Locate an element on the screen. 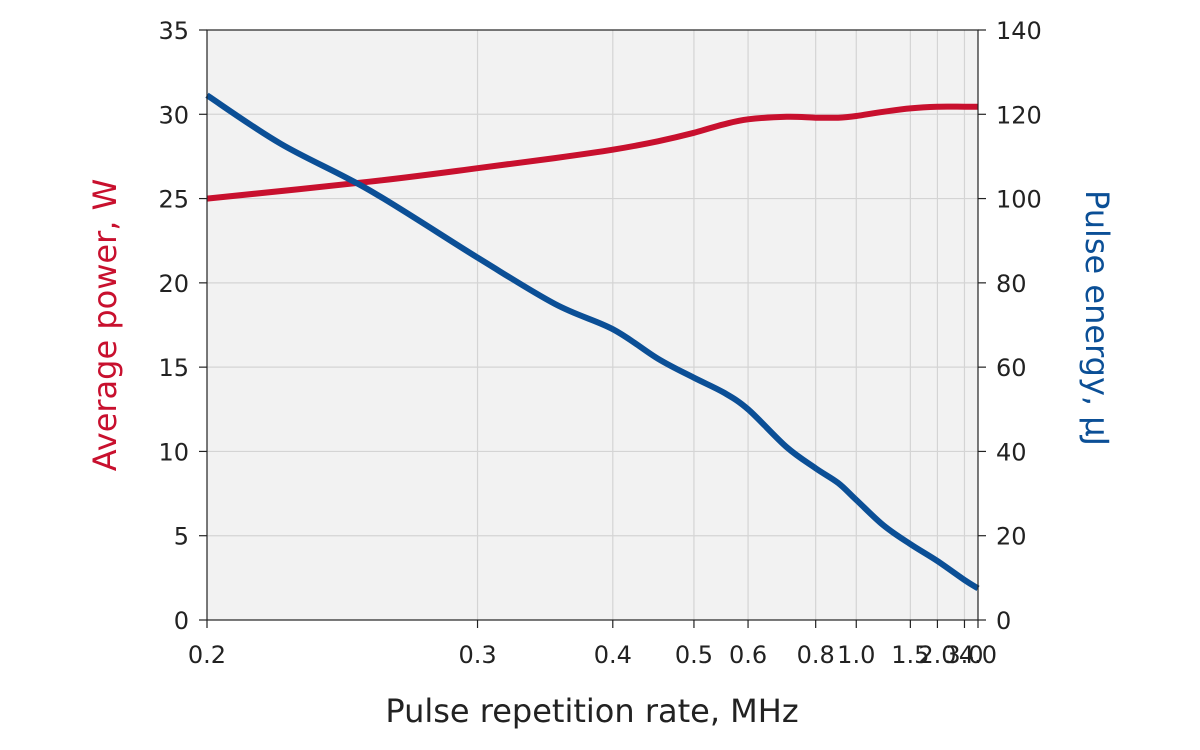 This screenshot has height=750, width=1200. x-tick-label: 0.8 is located at coordinates (816, 655).